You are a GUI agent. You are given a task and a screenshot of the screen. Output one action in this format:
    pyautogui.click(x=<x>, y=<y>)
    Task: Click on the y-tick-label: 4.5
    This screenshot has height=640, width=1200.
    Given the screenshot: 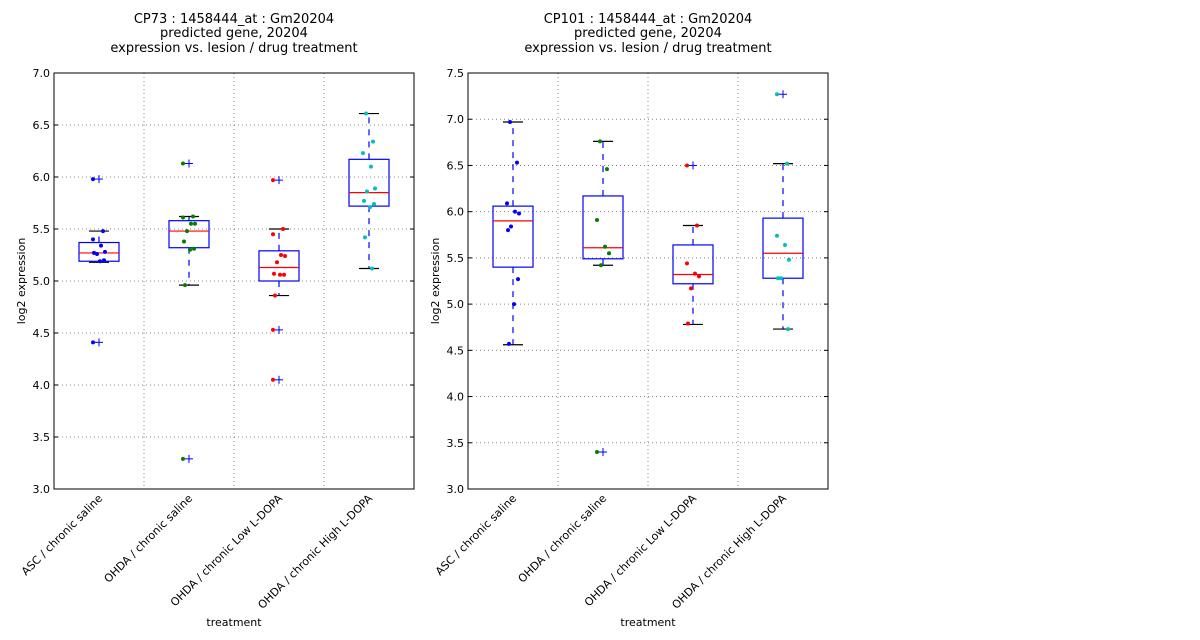 What is the action you would take?
    pyautogui.click(x=456, y=350)
    